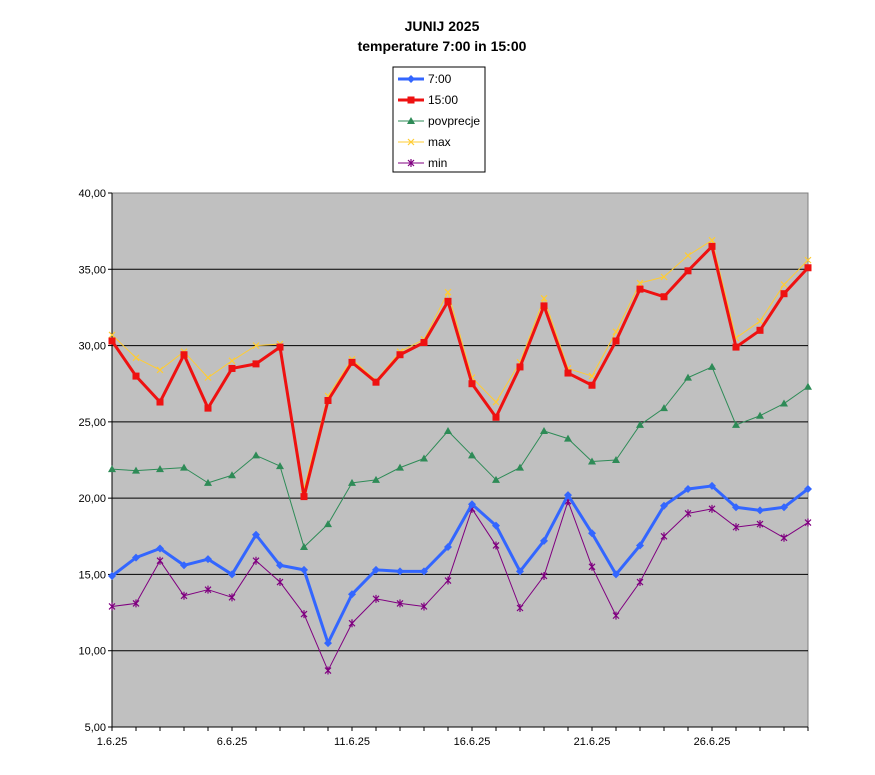 The image size is (875, 775). I want to click on y-tick-label: 30,00, so click(92, 347).